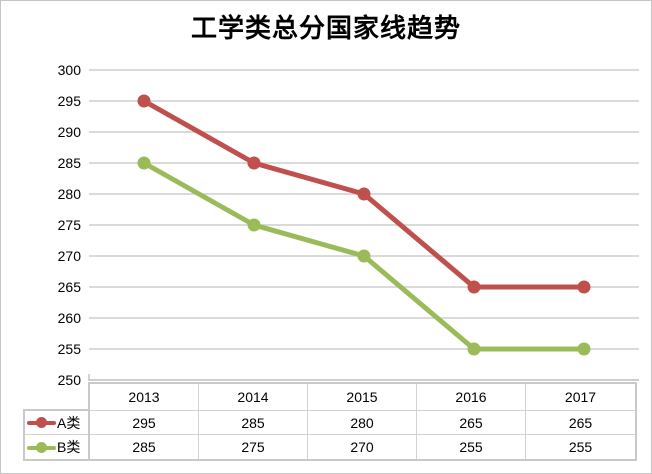 The width and height of the screenshot is (652, 474). I want to click on table-cell: 275, so click(253, 447).